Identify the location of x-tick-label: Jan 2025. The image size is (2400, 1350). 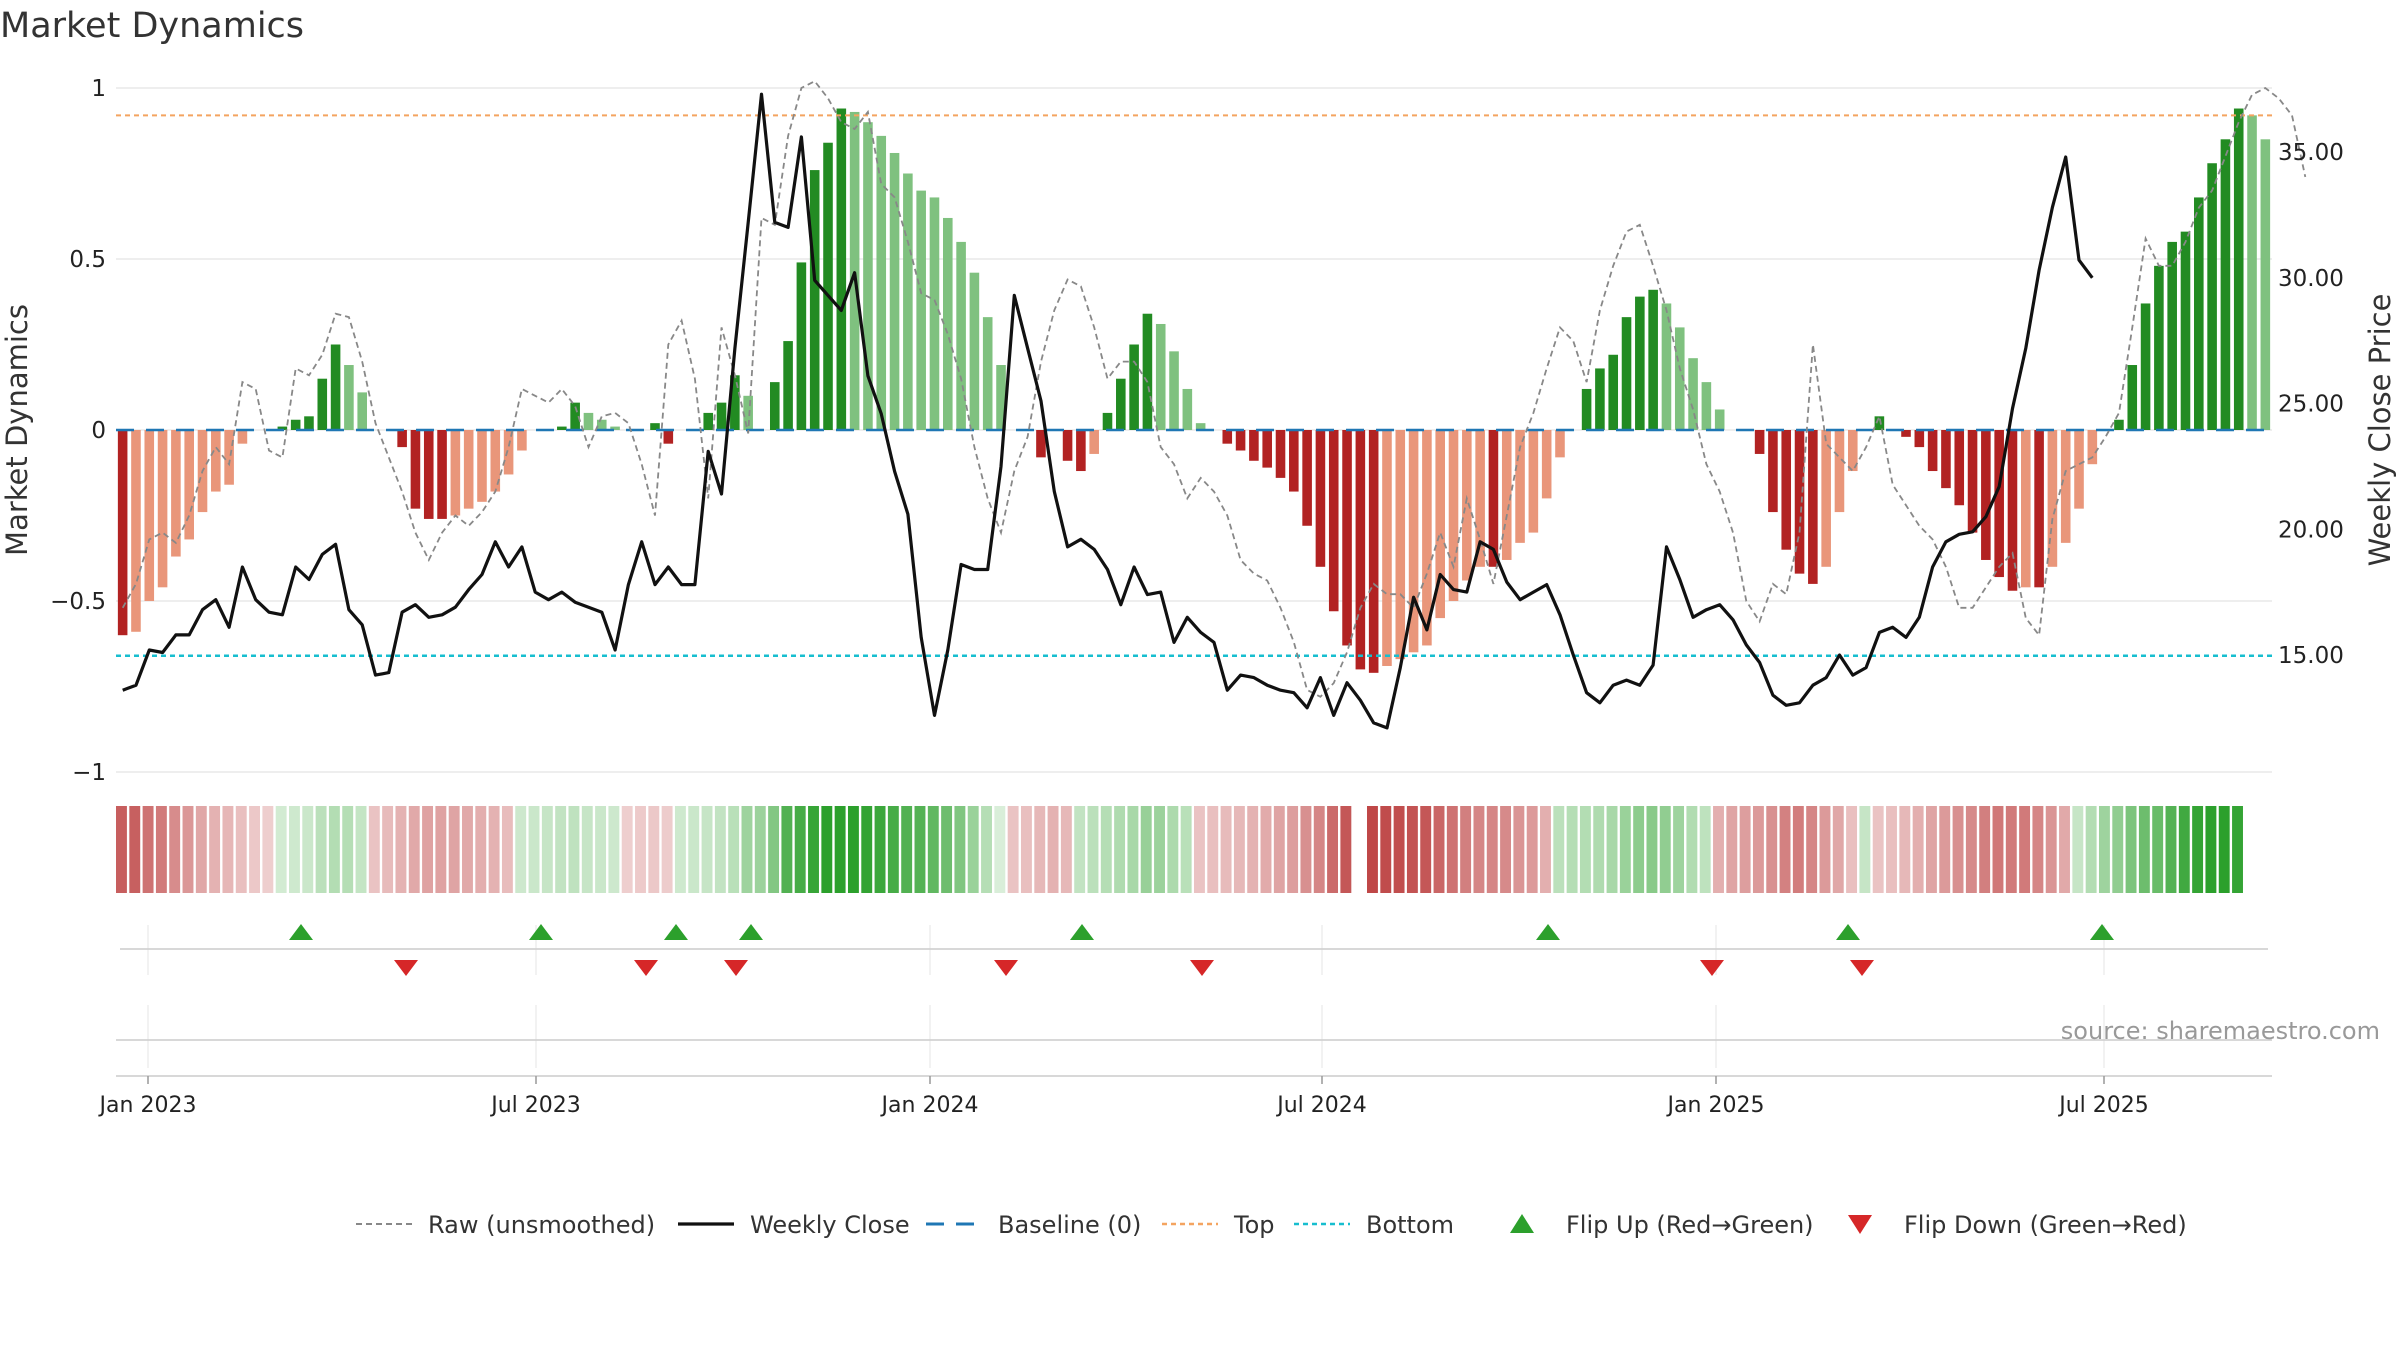
(1715, 1105).